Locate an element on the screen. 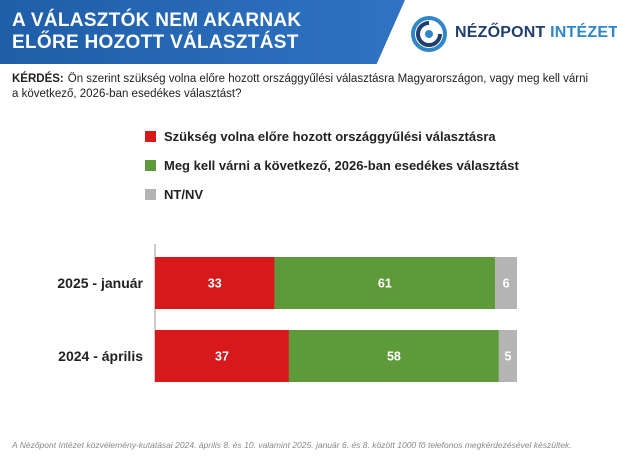 Image resolution: width=617 pixels, height=463 pixels. data-label: 6 is located at coordinates (506, 284).